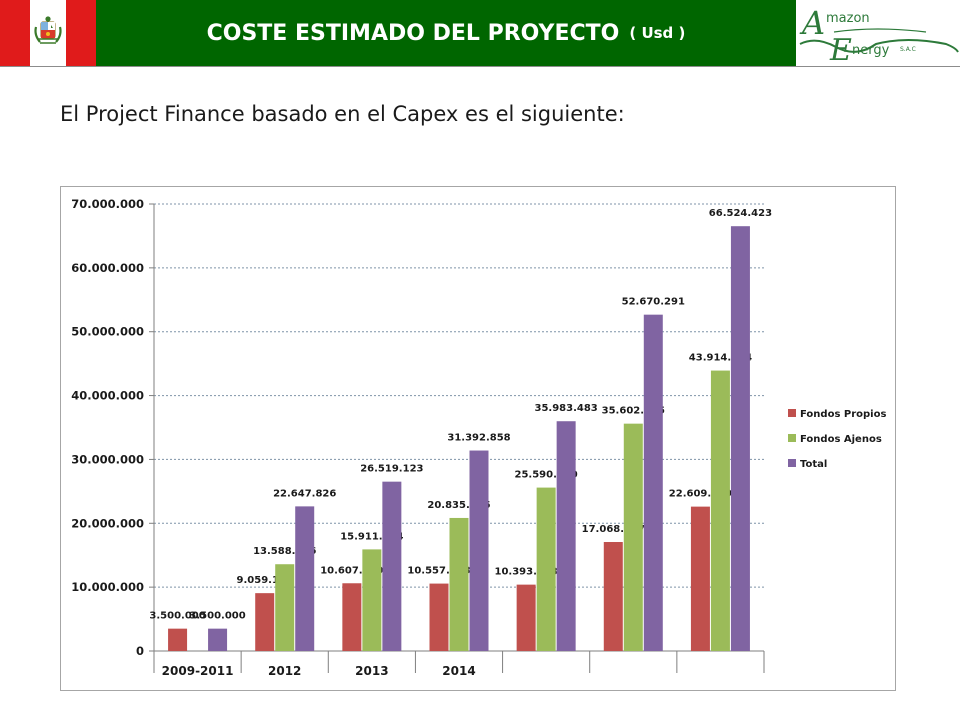  Describe the element at coordinates (48, 30) in the screenshot. I see `coat-of-arms-icon` at that location.